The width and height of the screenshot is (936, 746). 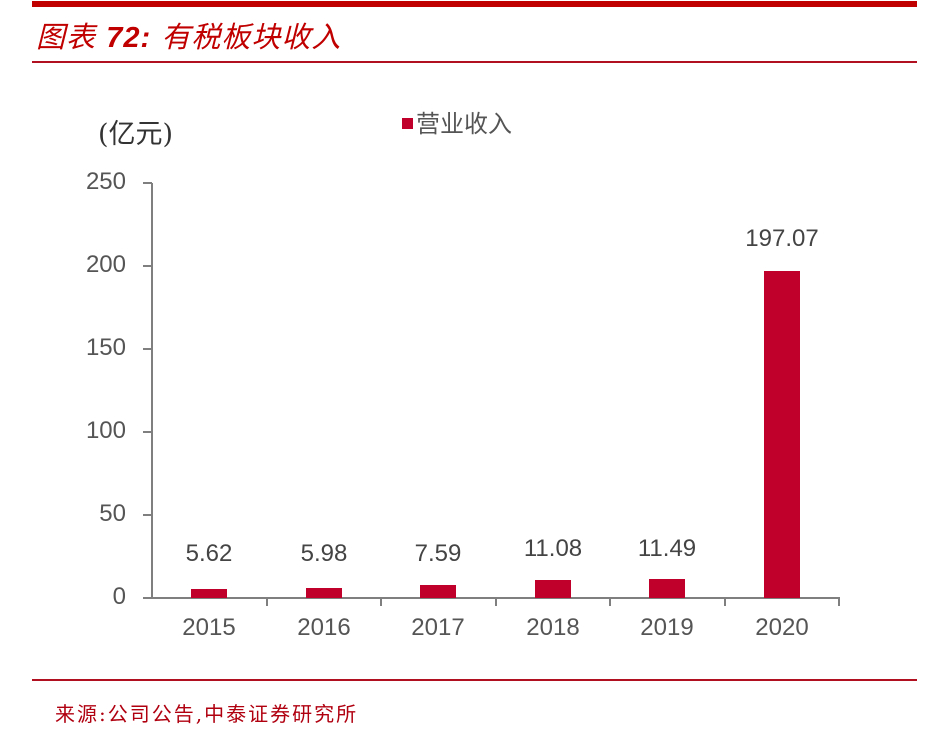 What do you see at coordinates (112, 513) in the screenshot?
I see `y-tick-label: 50` at bounding box center [112, 513].